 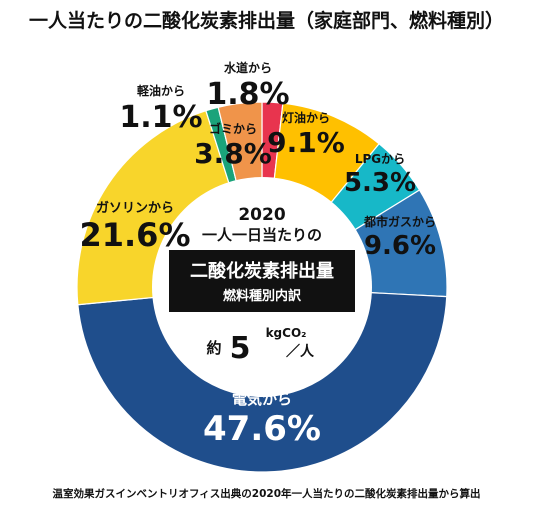 What do you see at coordinates (134, 235) in the screenshot?
I see `slice-value-gasoline: 21.6%` at bounding box center [134, 235].